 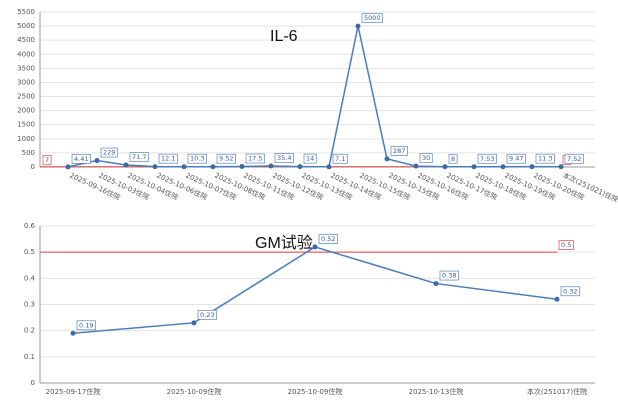 I want to click on data-label: 71.7, so click(x=139, y=157).